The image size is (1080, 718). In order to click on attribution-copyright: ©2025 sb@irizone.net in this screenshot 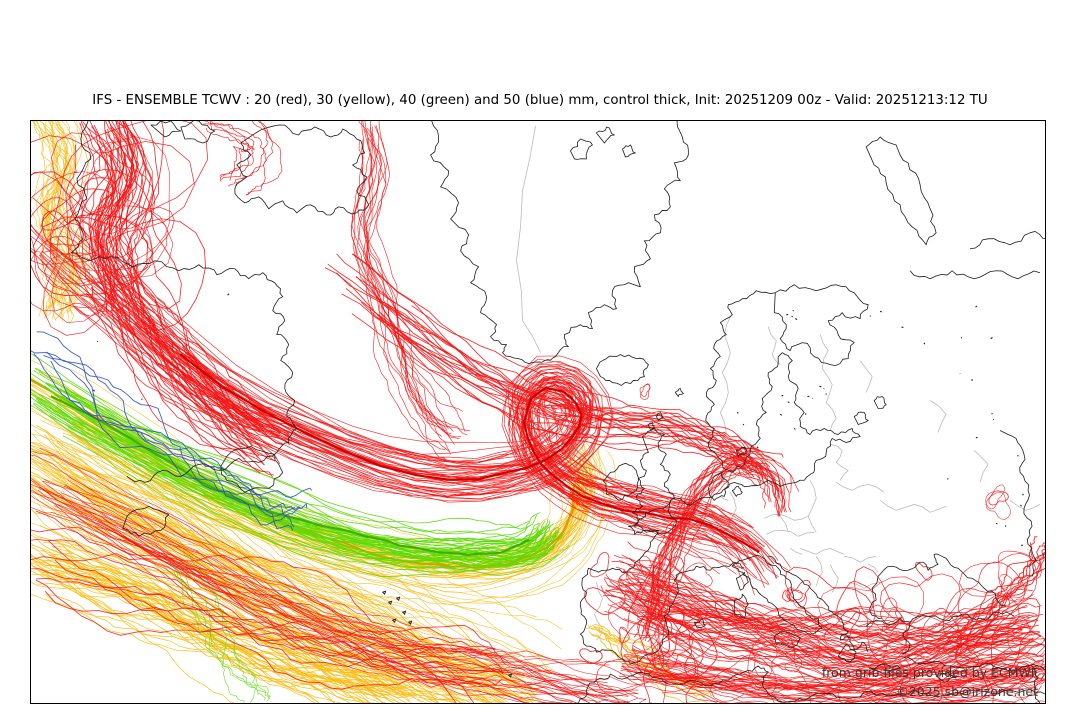, I will do `click(967, 691)`.